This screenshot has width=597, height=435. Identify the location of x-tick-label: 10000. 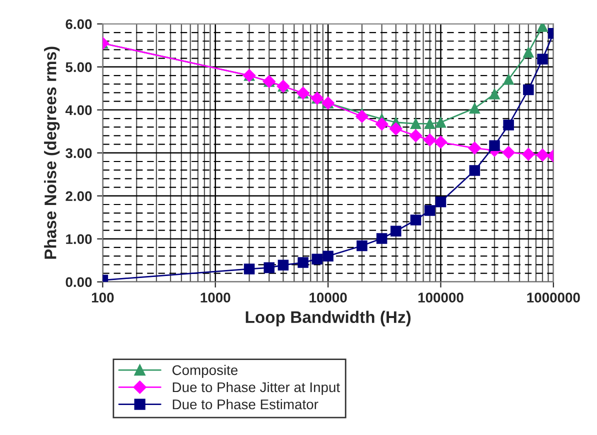
(328, 297).